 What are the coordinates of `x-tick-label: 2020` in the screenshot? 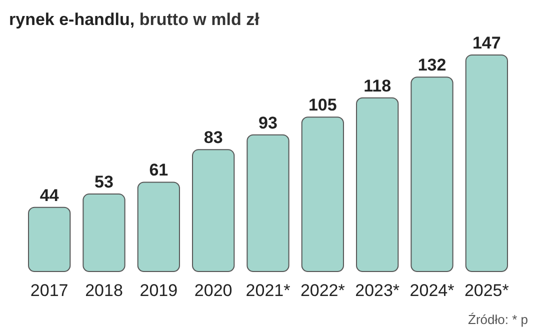 It's located at (213, 290).